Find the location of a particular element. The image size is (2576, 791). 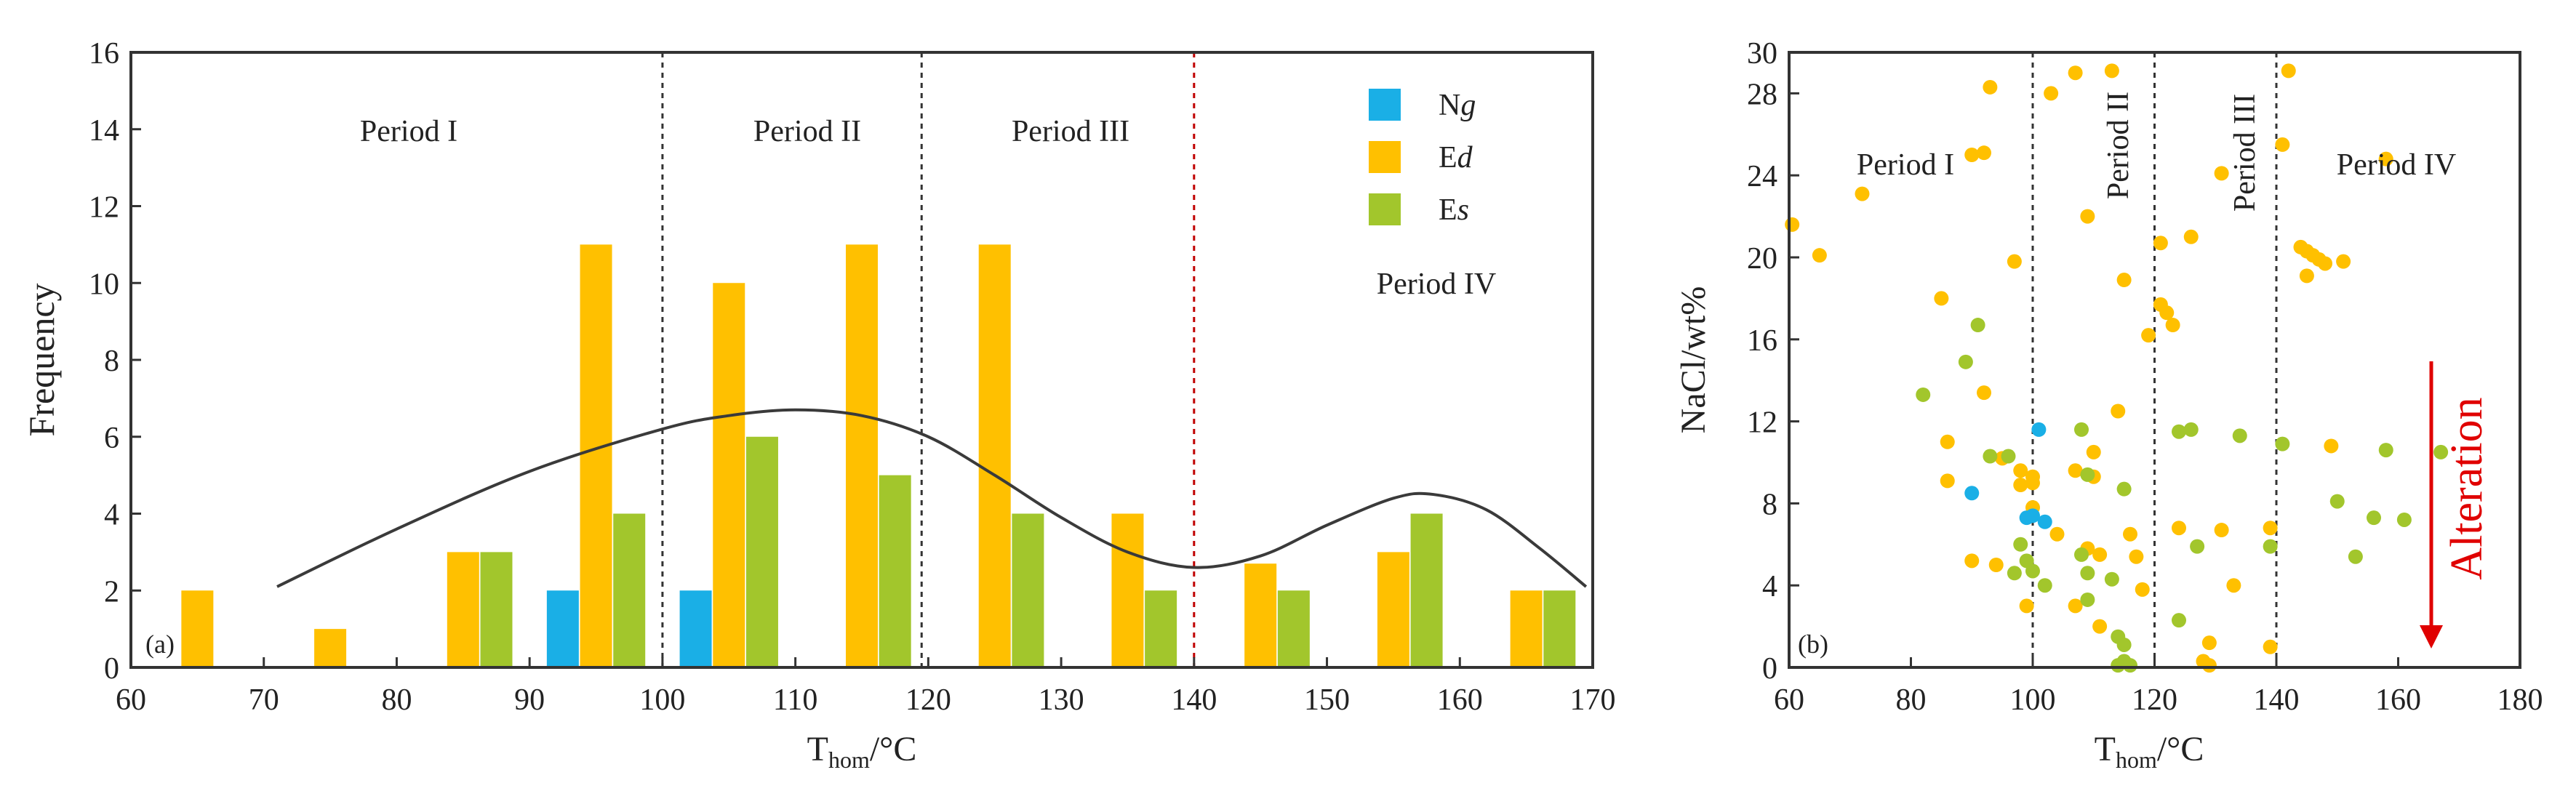

bar-es-87.5 is located at coordinates (496, 609).